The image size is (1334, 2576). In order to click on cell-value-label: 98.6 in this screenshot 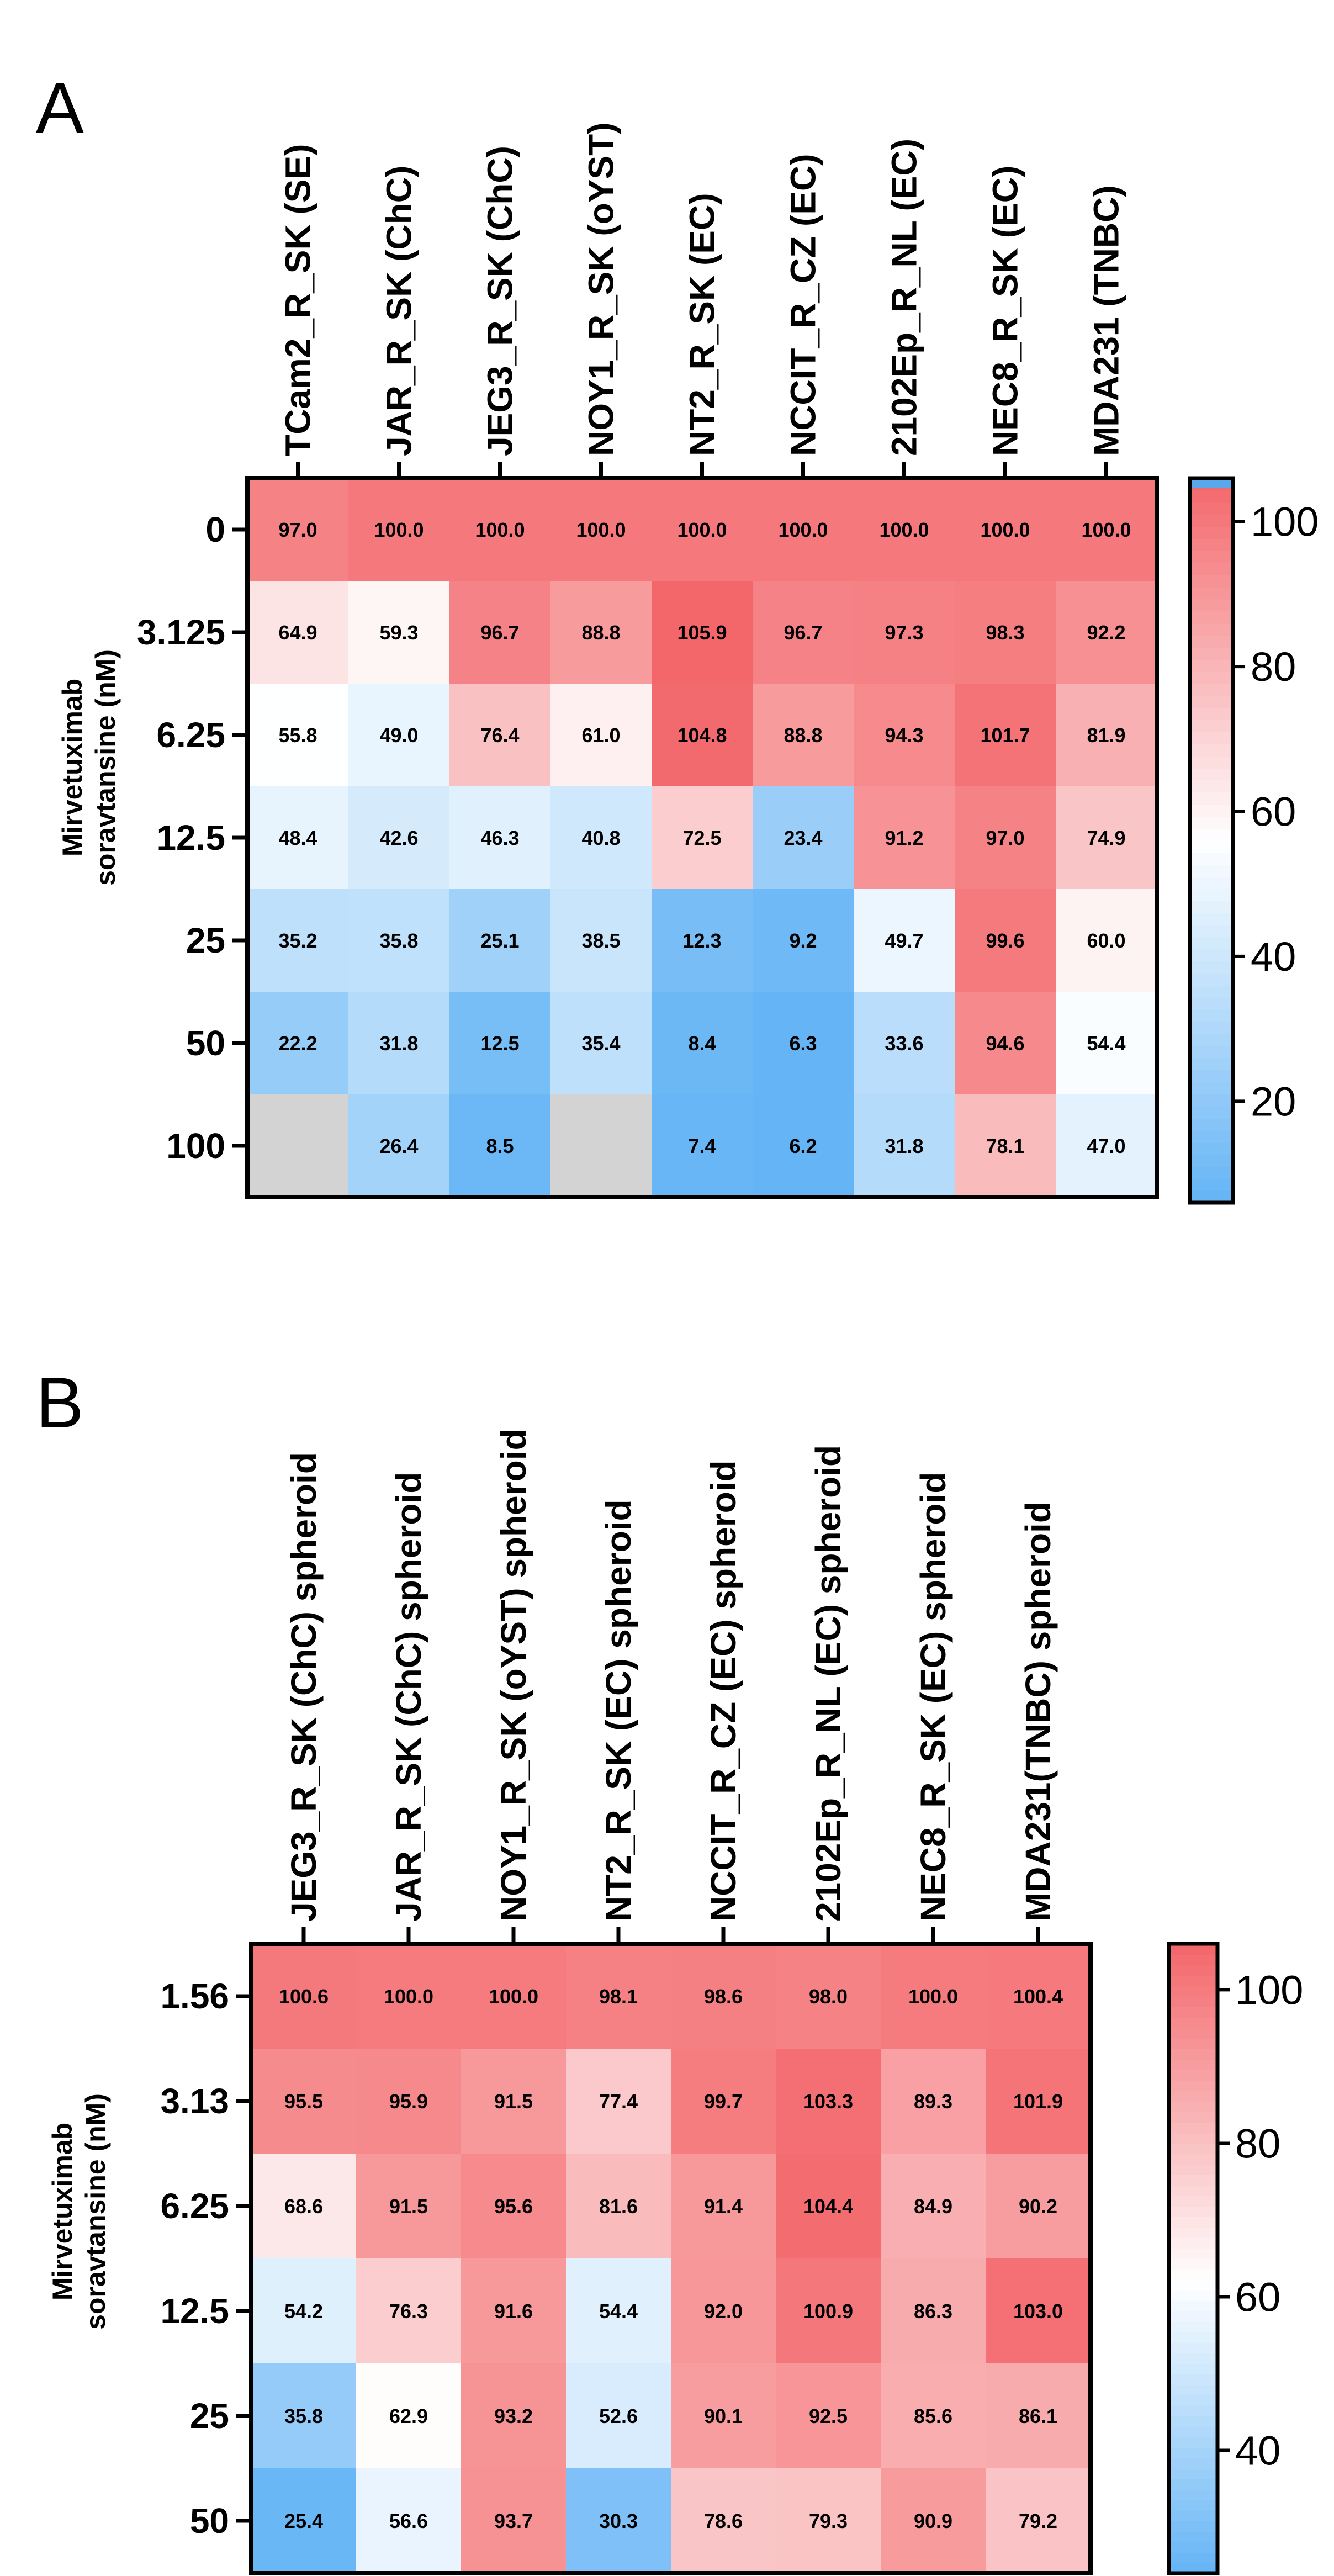, I will do `click(723, 1996)`.